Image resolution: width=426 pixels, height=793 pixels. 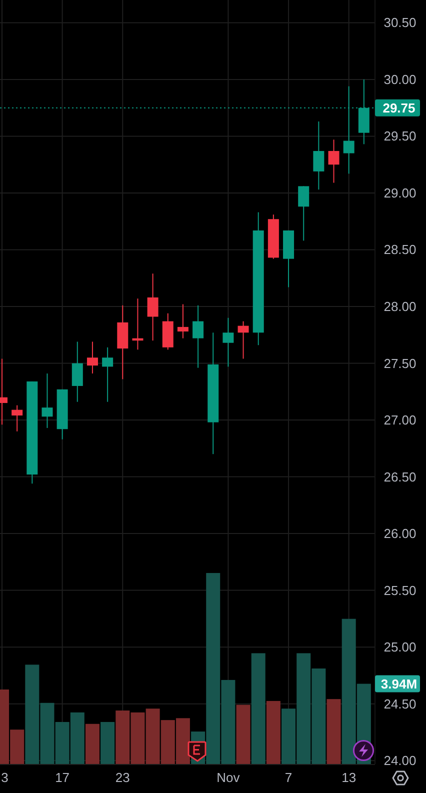 I want to click on y-tick-label: 25.50, so click(x=400, y=590).